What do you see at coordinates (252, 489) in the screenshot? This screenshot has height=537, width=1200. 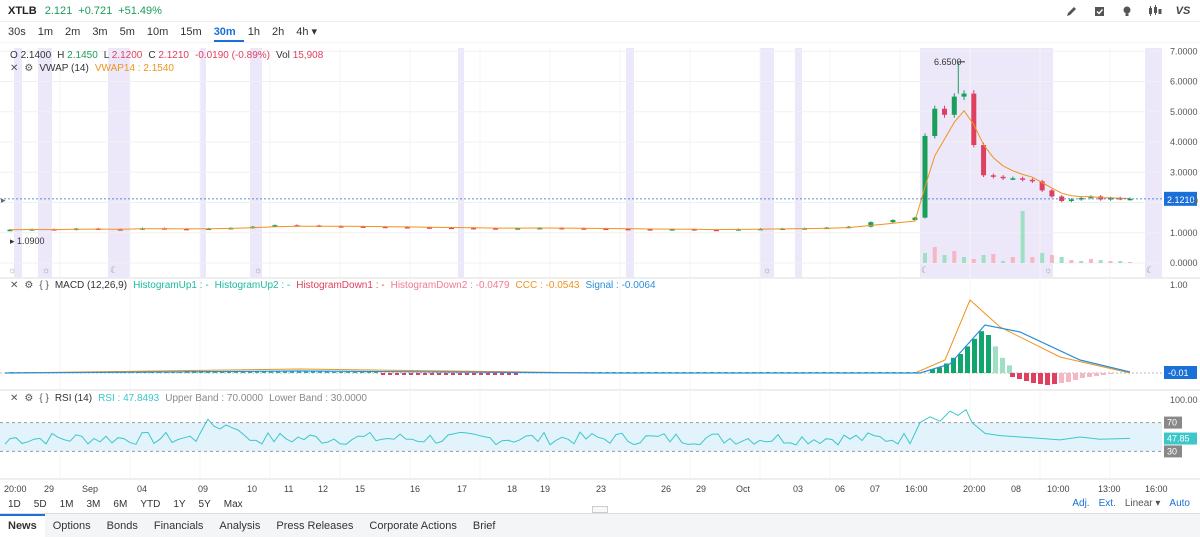 I see `time-axis-tick: 10` at bounding box center [252, 489].